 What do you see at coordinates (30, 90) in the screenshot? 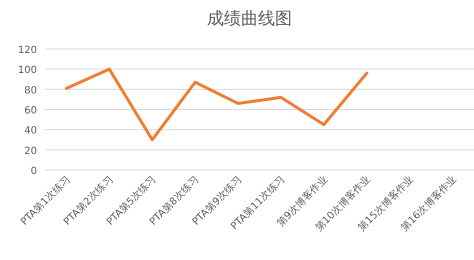
I see `y-tick-label: 80` at bounding box center [30, 90].